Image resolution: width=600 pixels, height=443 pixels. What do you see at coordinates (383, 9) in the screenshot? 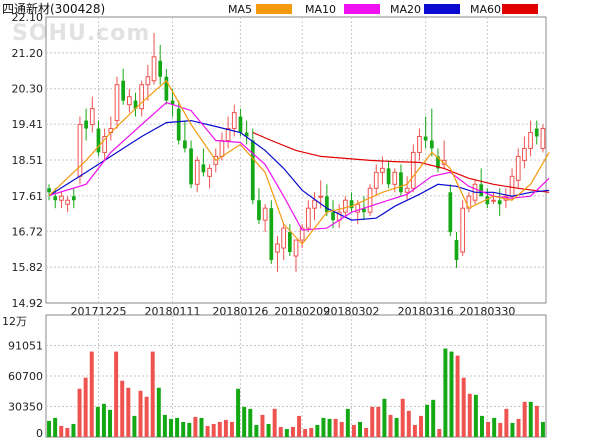
I see `ma-legend: MA5 MA10 MA20 MA60` at bounding box center [383, 9].